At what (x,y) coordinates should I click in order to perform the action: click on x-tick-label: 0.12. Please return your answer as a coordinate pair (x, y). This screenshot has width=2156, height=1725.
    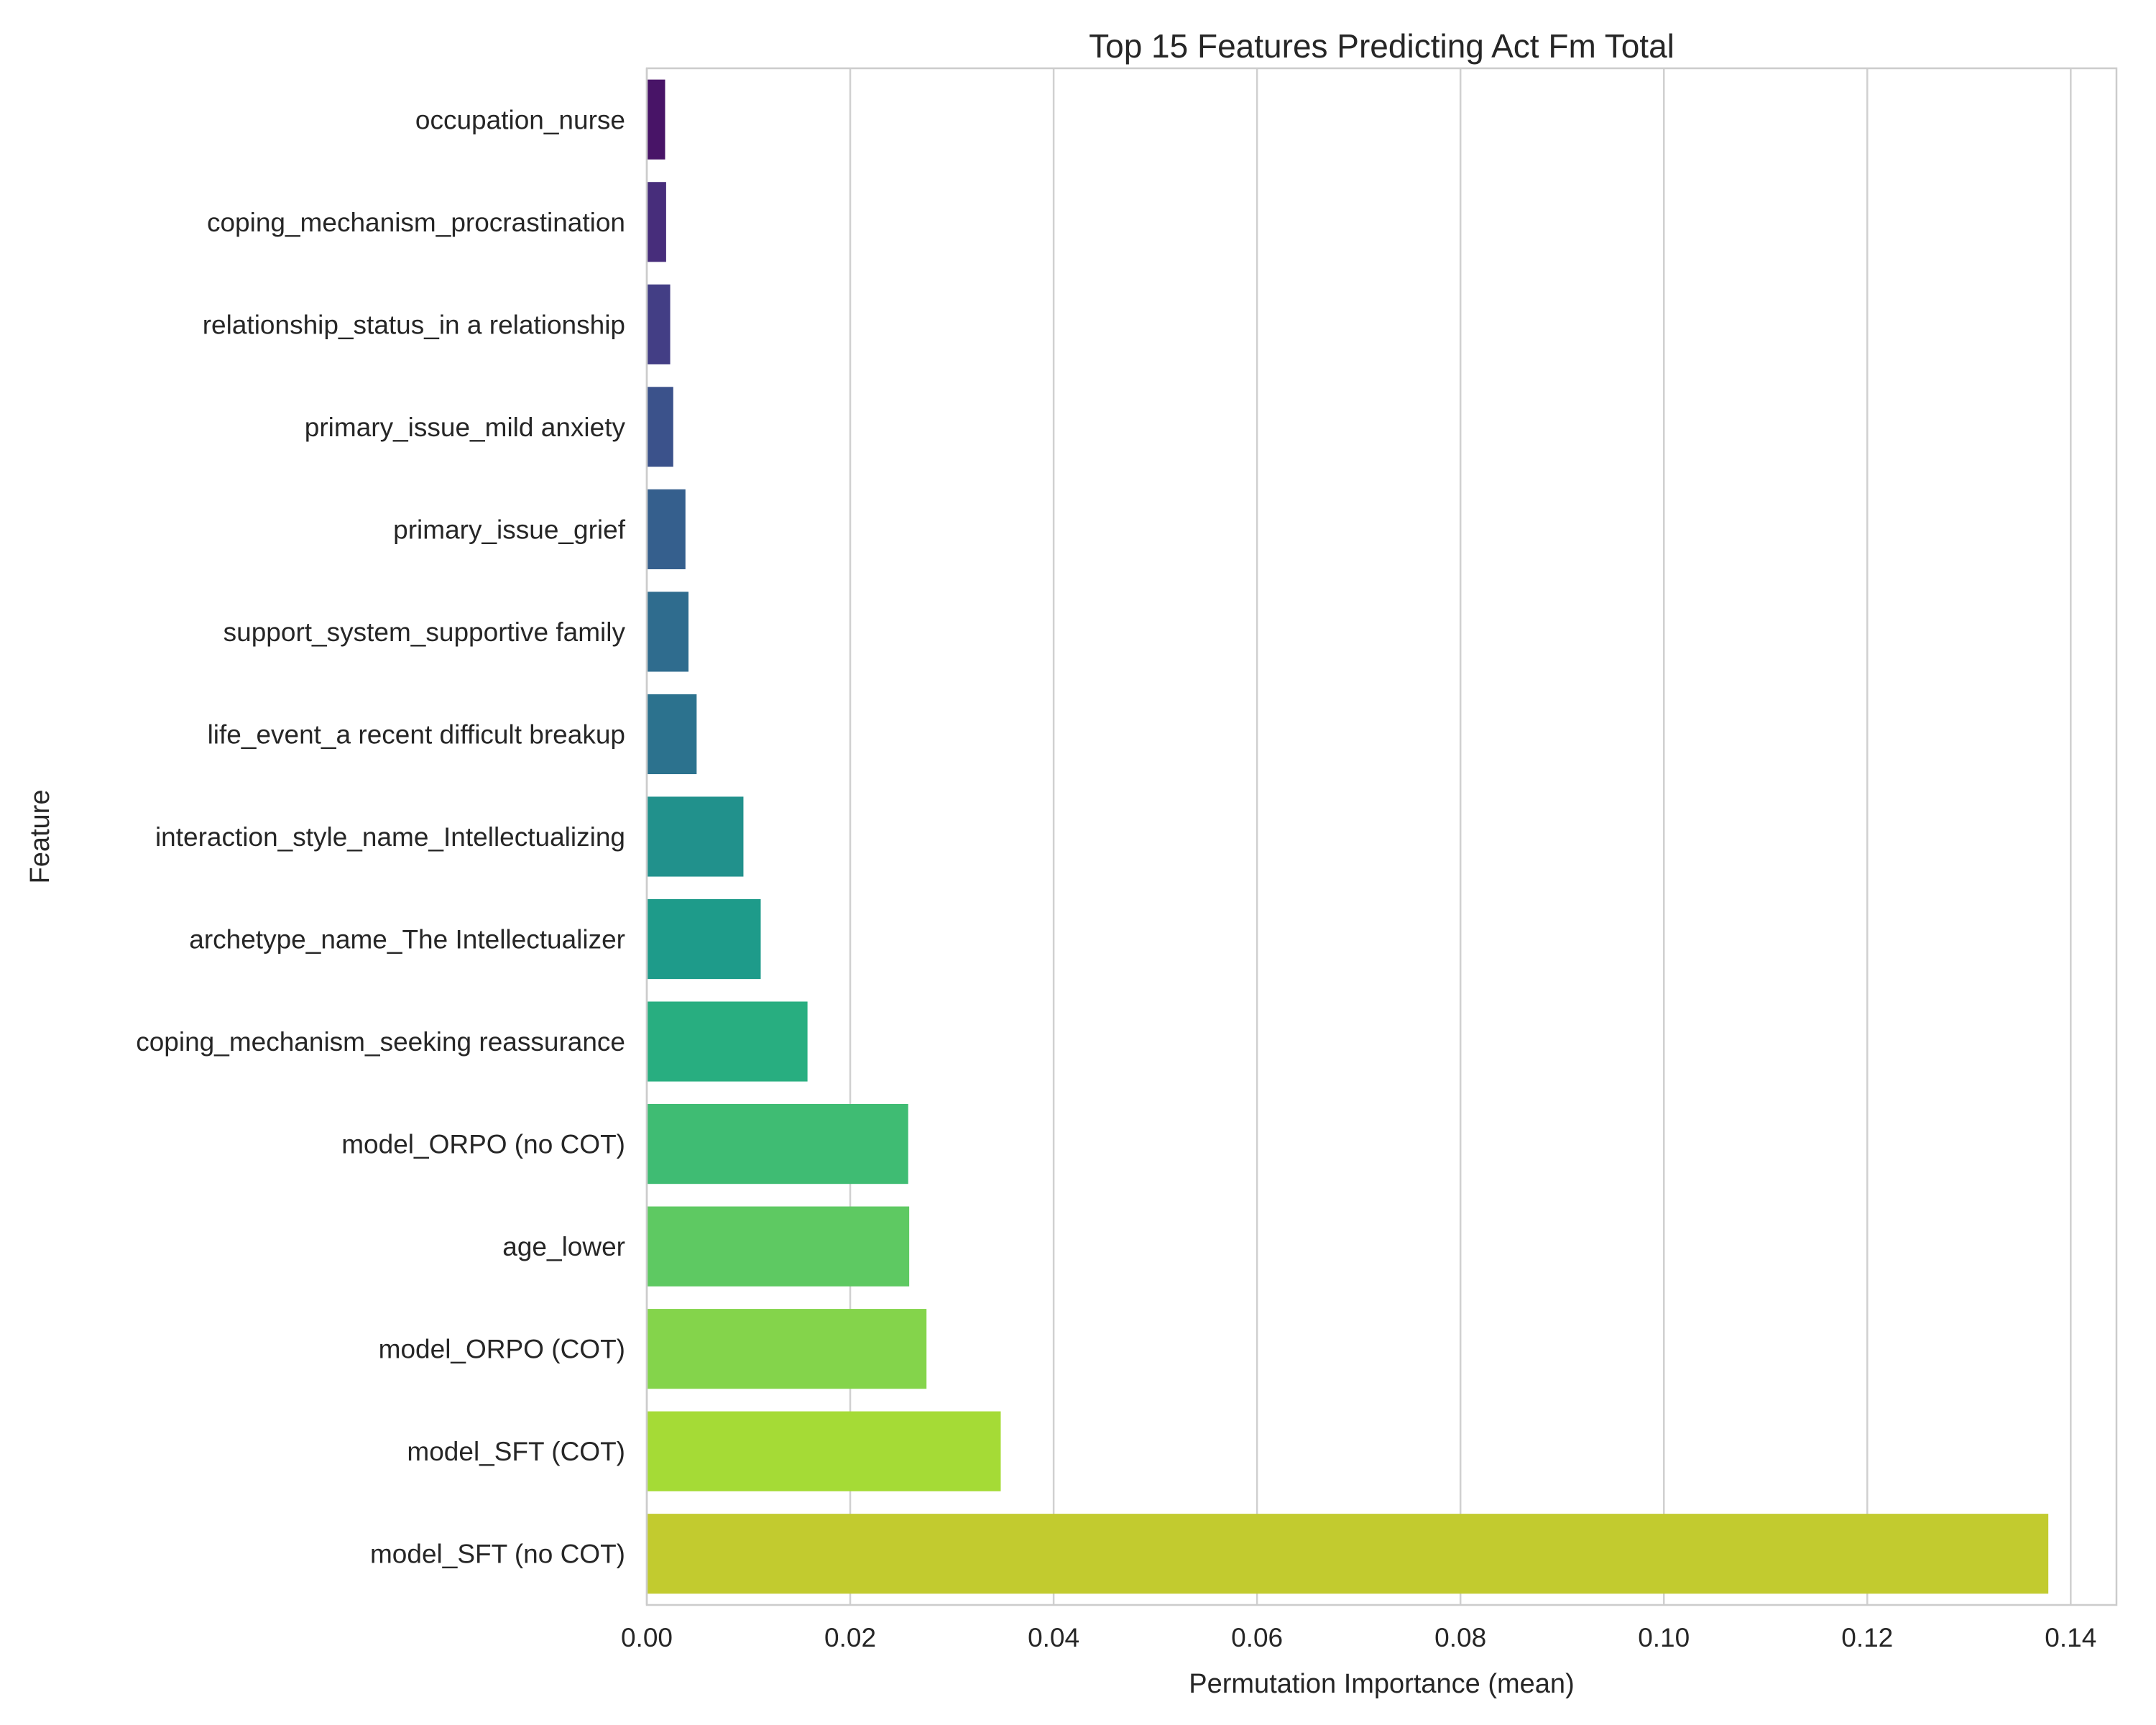
    Looking at the image, I should click on (1867, 1637).